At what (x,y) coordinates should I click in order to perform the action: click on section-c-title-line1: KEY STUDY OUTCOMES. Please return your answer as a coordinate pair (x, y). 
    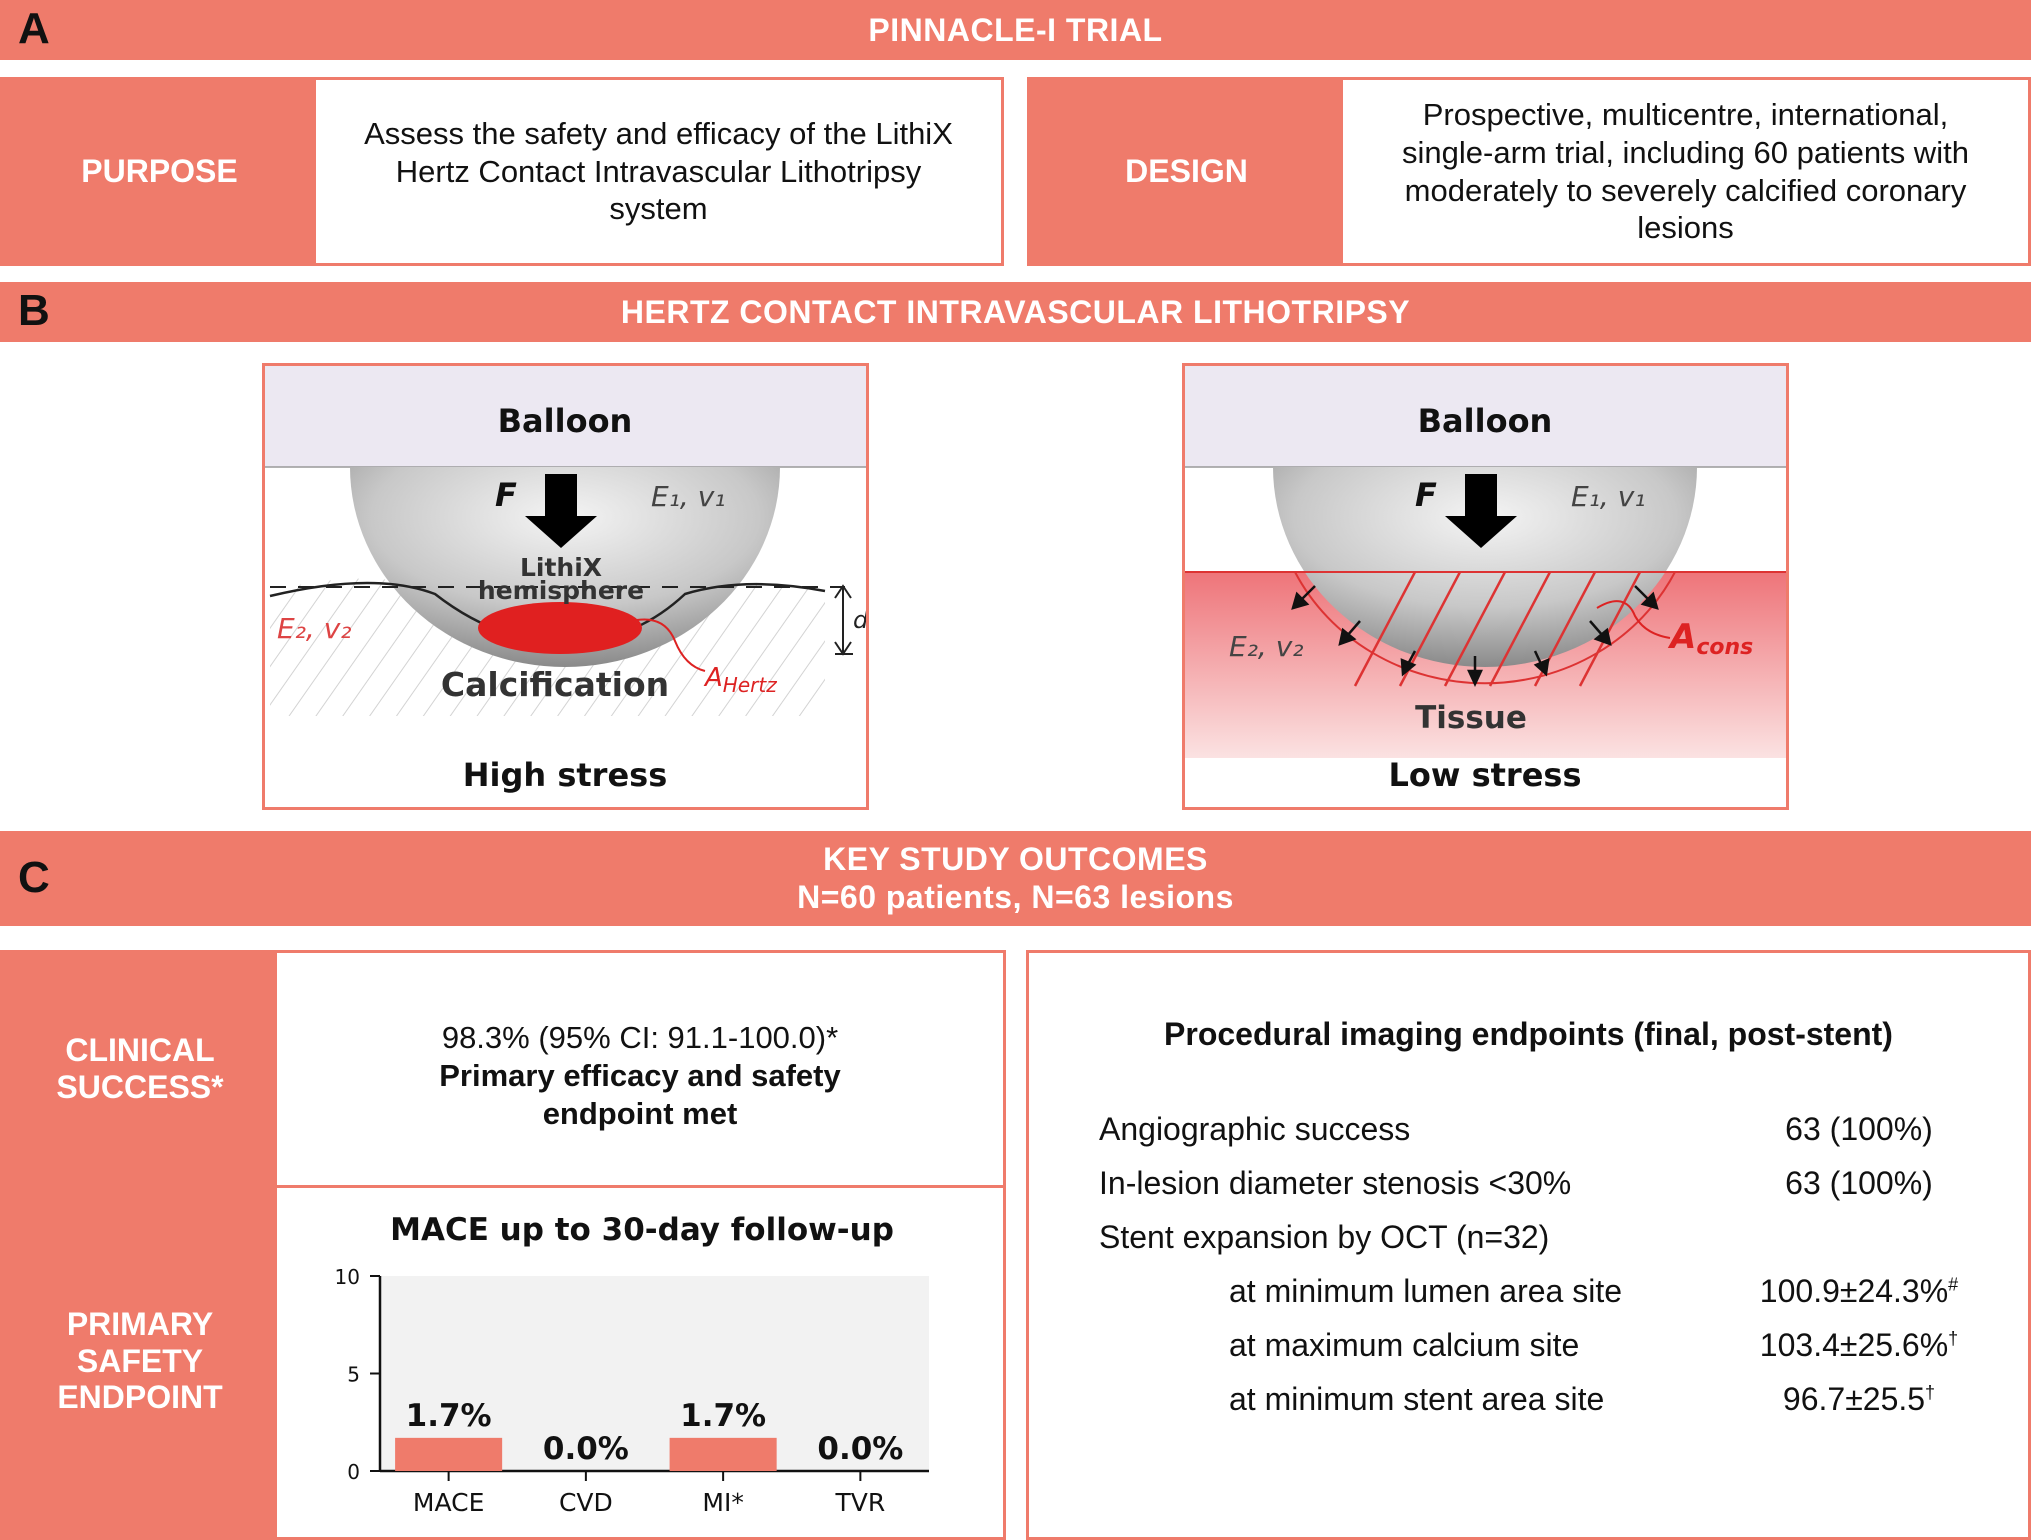
    Looking at the image, I should click on (1015, 859).